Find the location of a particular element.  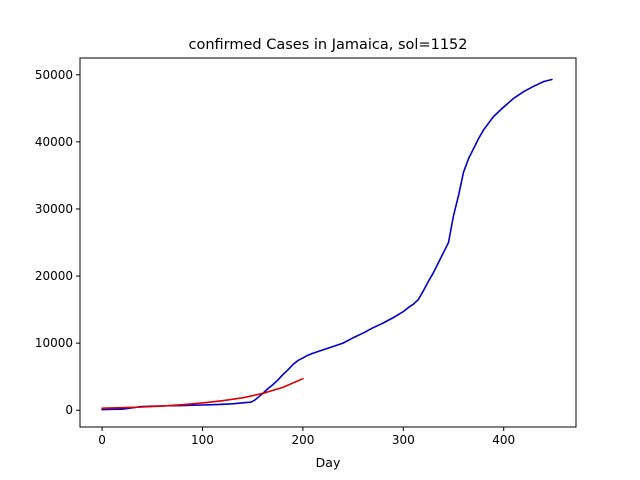

y-tick-label: 20000 is located at coordinates (54, 276).